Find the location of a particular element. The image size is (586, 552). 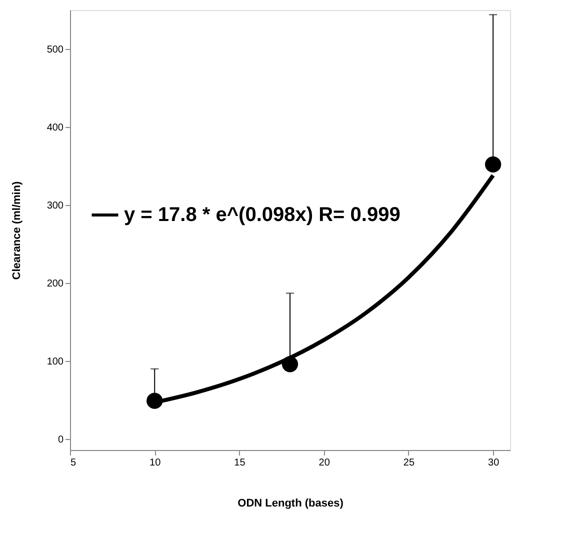

x-tick-label: 30 is located at coordinates (494, 463).